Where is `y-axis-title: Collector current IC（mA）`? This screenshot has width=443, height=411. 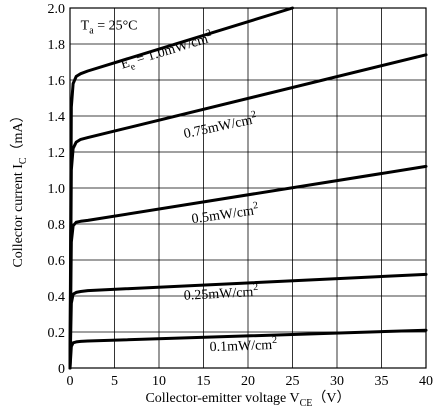 y-axis-title: Collector current IC（mA） is located at coordinates (19, 187).